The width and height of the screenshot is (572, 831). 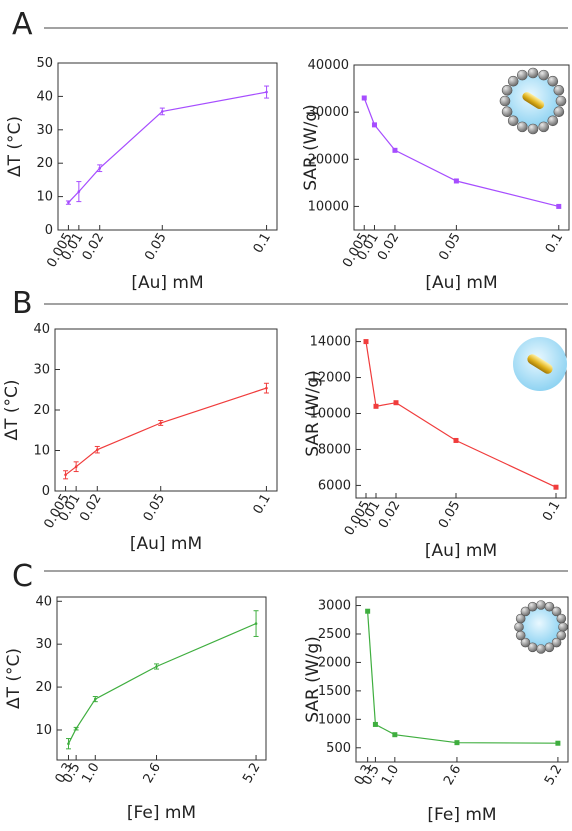 I want to click on y-tick-label: 20000, so click(x=328, y=159).